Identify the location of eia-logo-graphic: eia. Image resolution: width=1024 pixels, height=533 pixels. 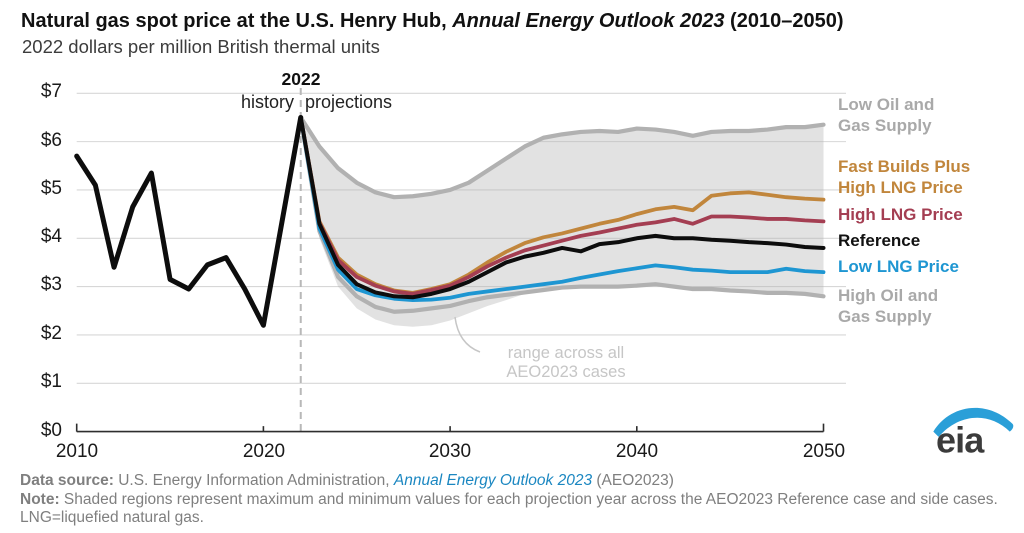
(973, 434).